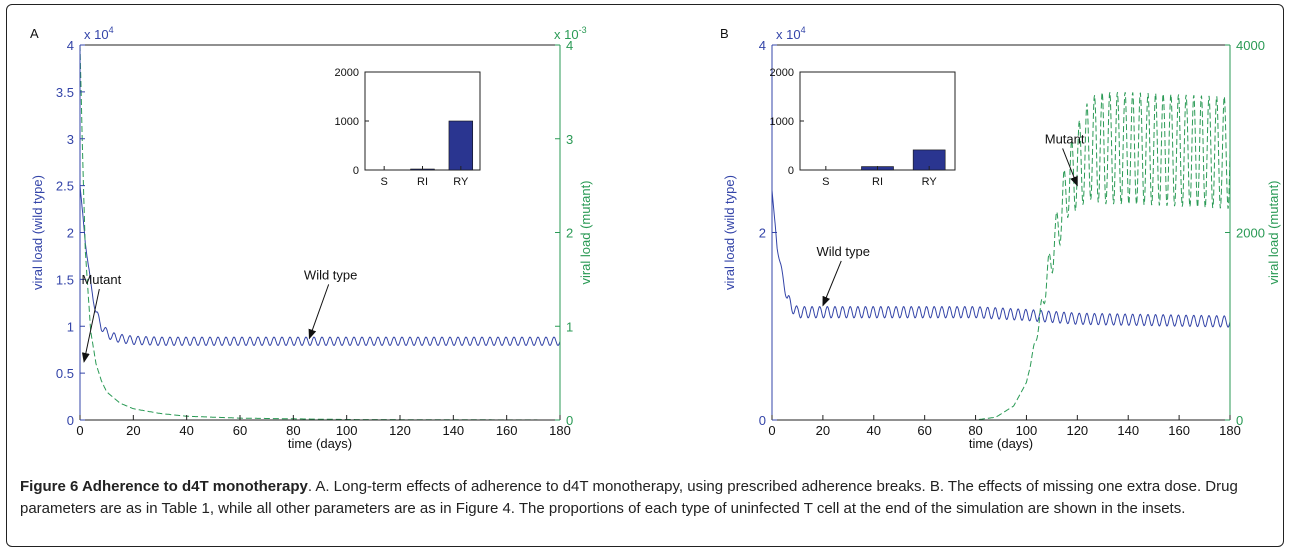 This screenshot has height=553, width=1292. I want to click on panel-a-left-tick-label: 4, so click(70, 45).